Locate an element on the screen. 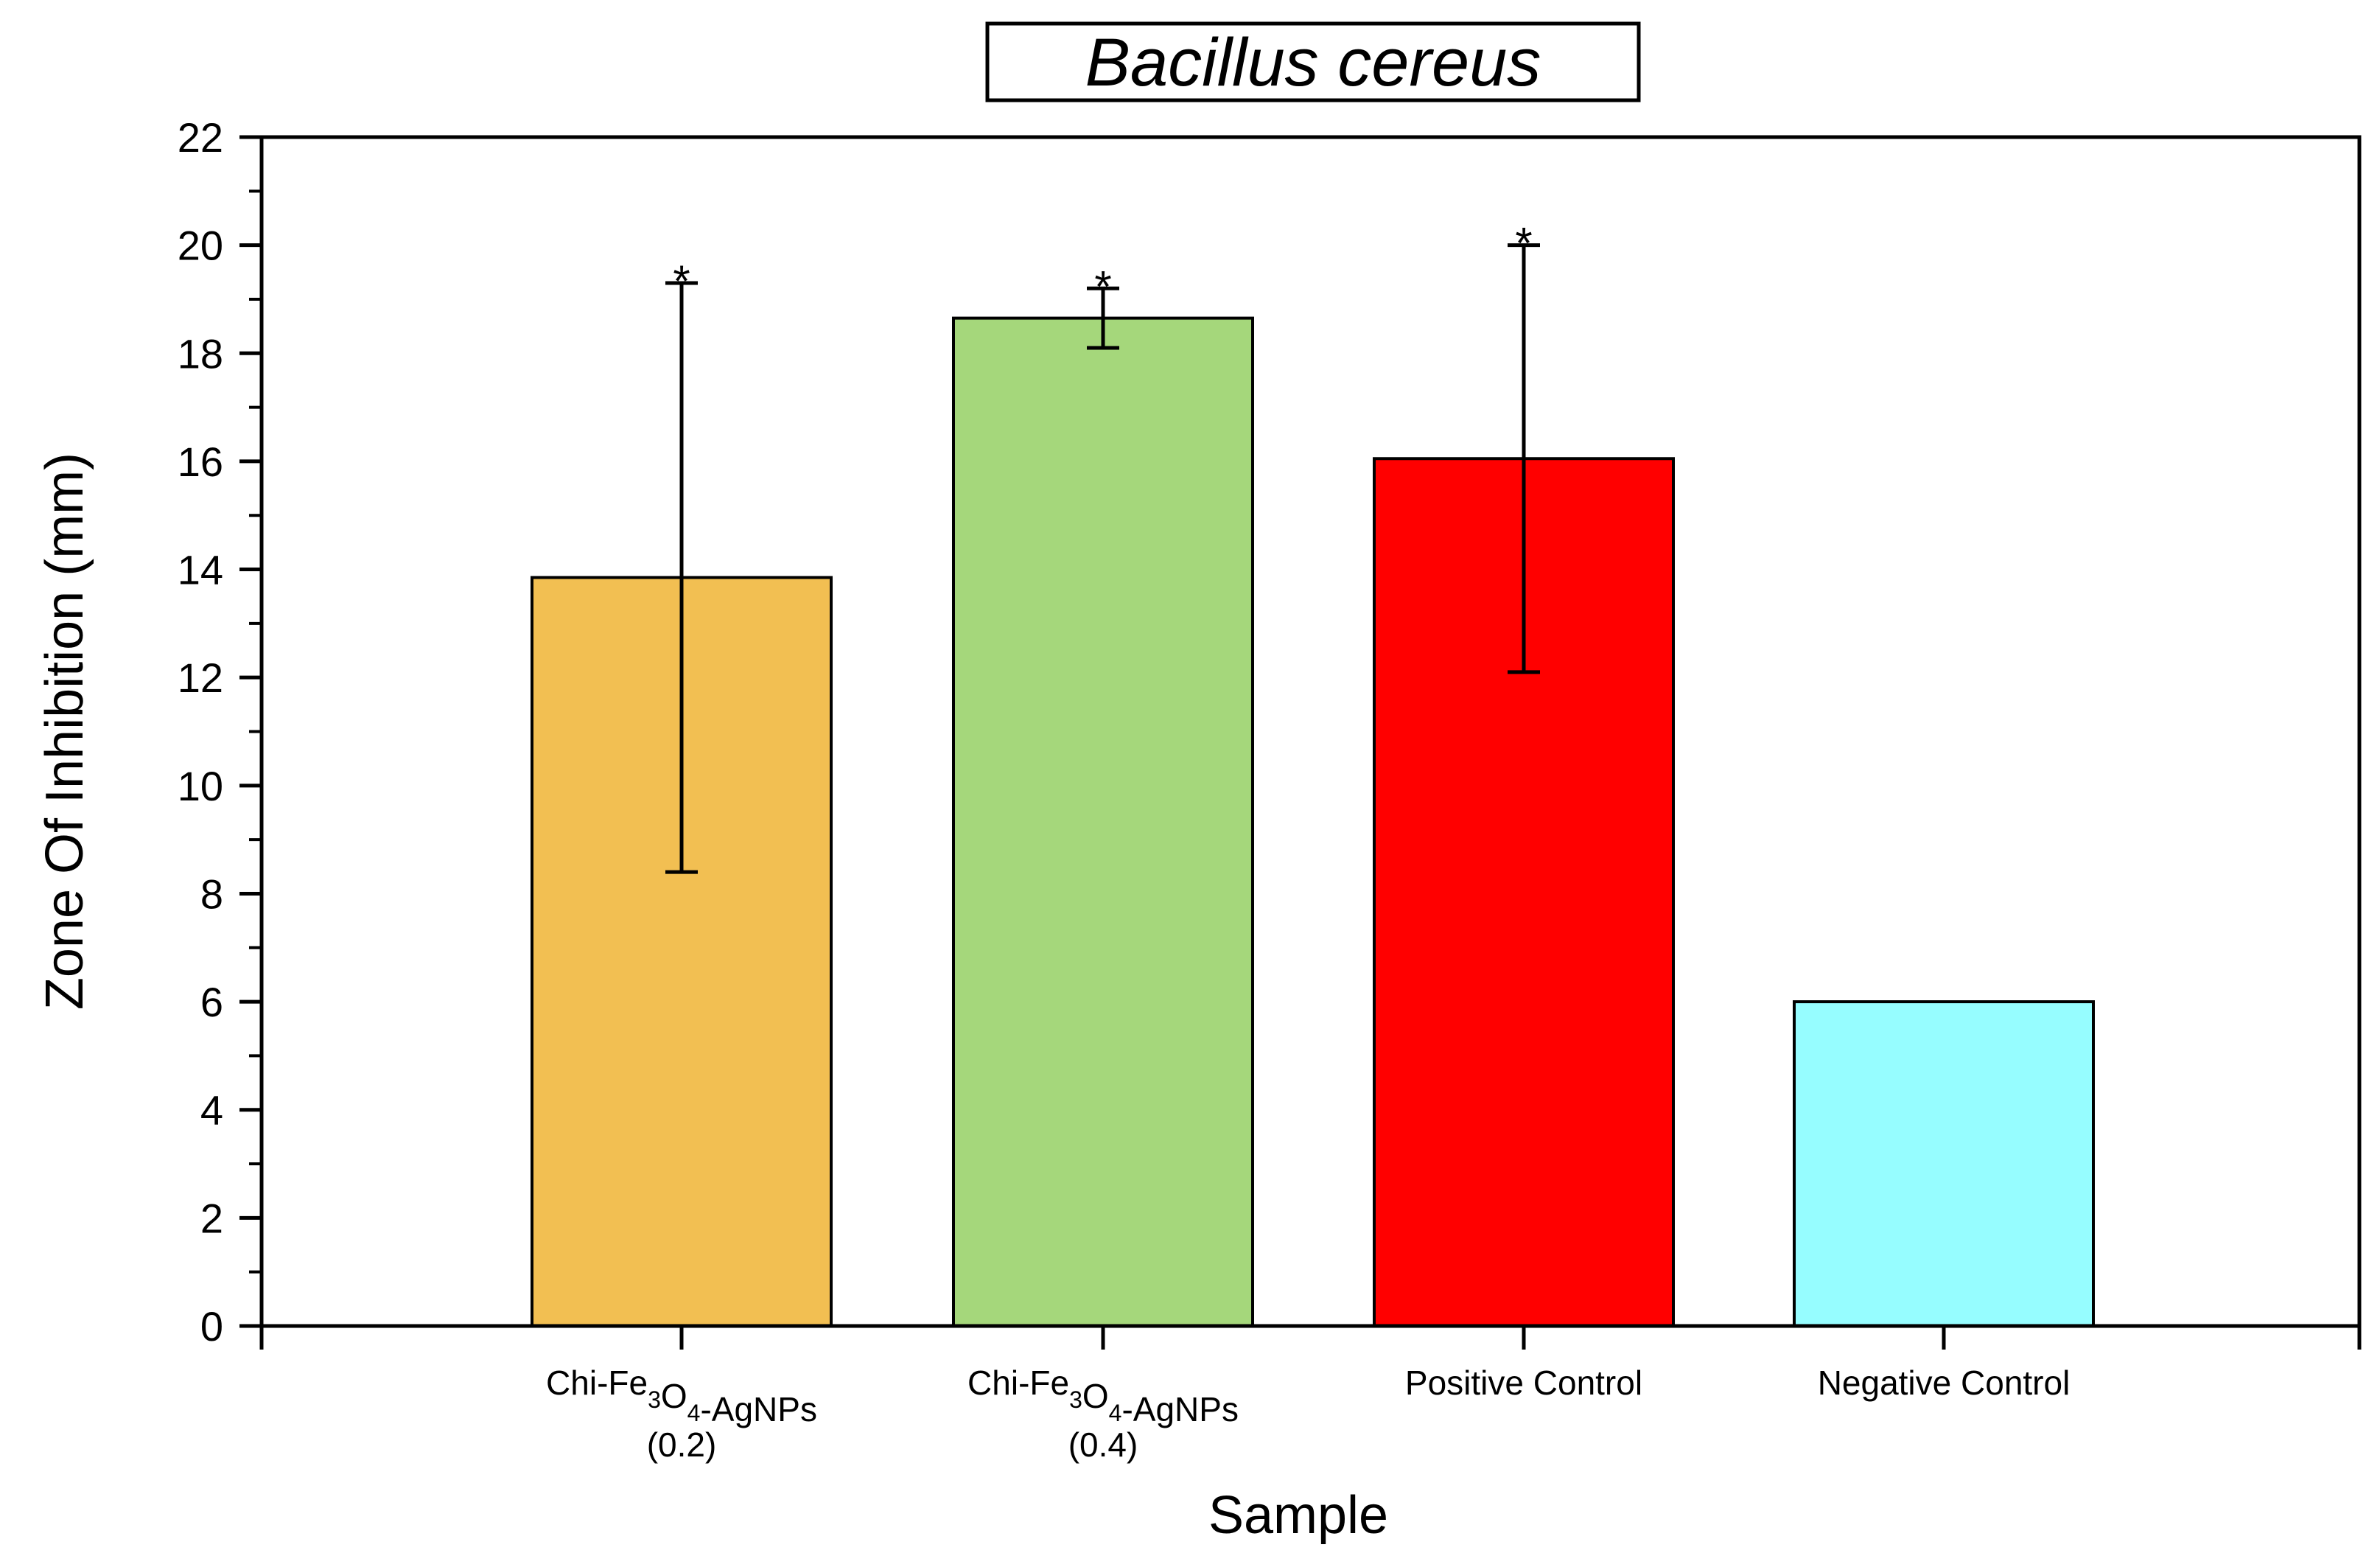 The height and width of the screenshot is (1567, 2380). y-tick-label-1: 2 is located at coordinates (211, 1218).